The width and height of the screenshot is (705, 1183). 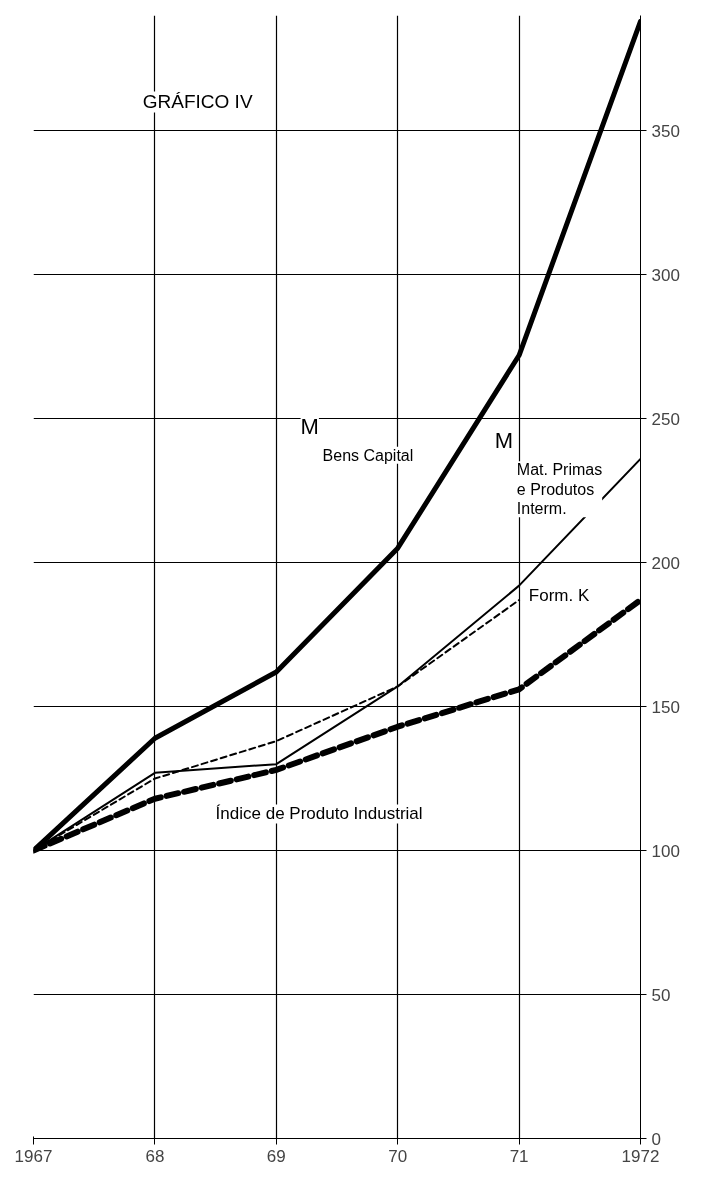 I want to click on y-tick-label: 200, so click(x=665, y=563).